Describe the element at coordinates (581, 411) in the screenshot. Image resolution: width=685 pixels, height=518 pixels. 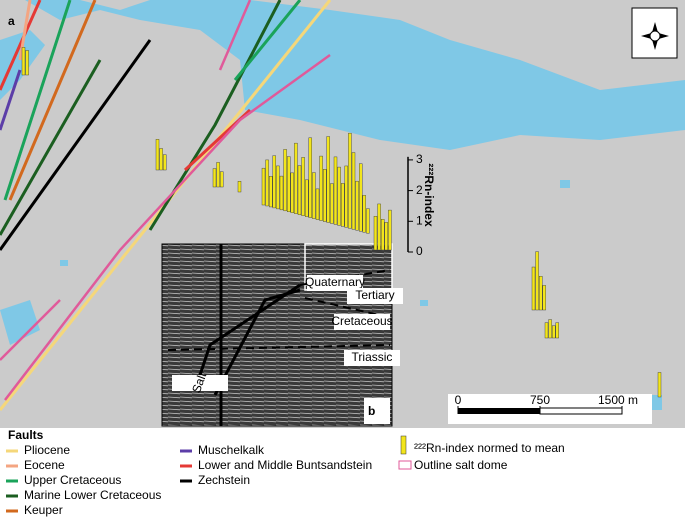
I see `scale-white` at that location.